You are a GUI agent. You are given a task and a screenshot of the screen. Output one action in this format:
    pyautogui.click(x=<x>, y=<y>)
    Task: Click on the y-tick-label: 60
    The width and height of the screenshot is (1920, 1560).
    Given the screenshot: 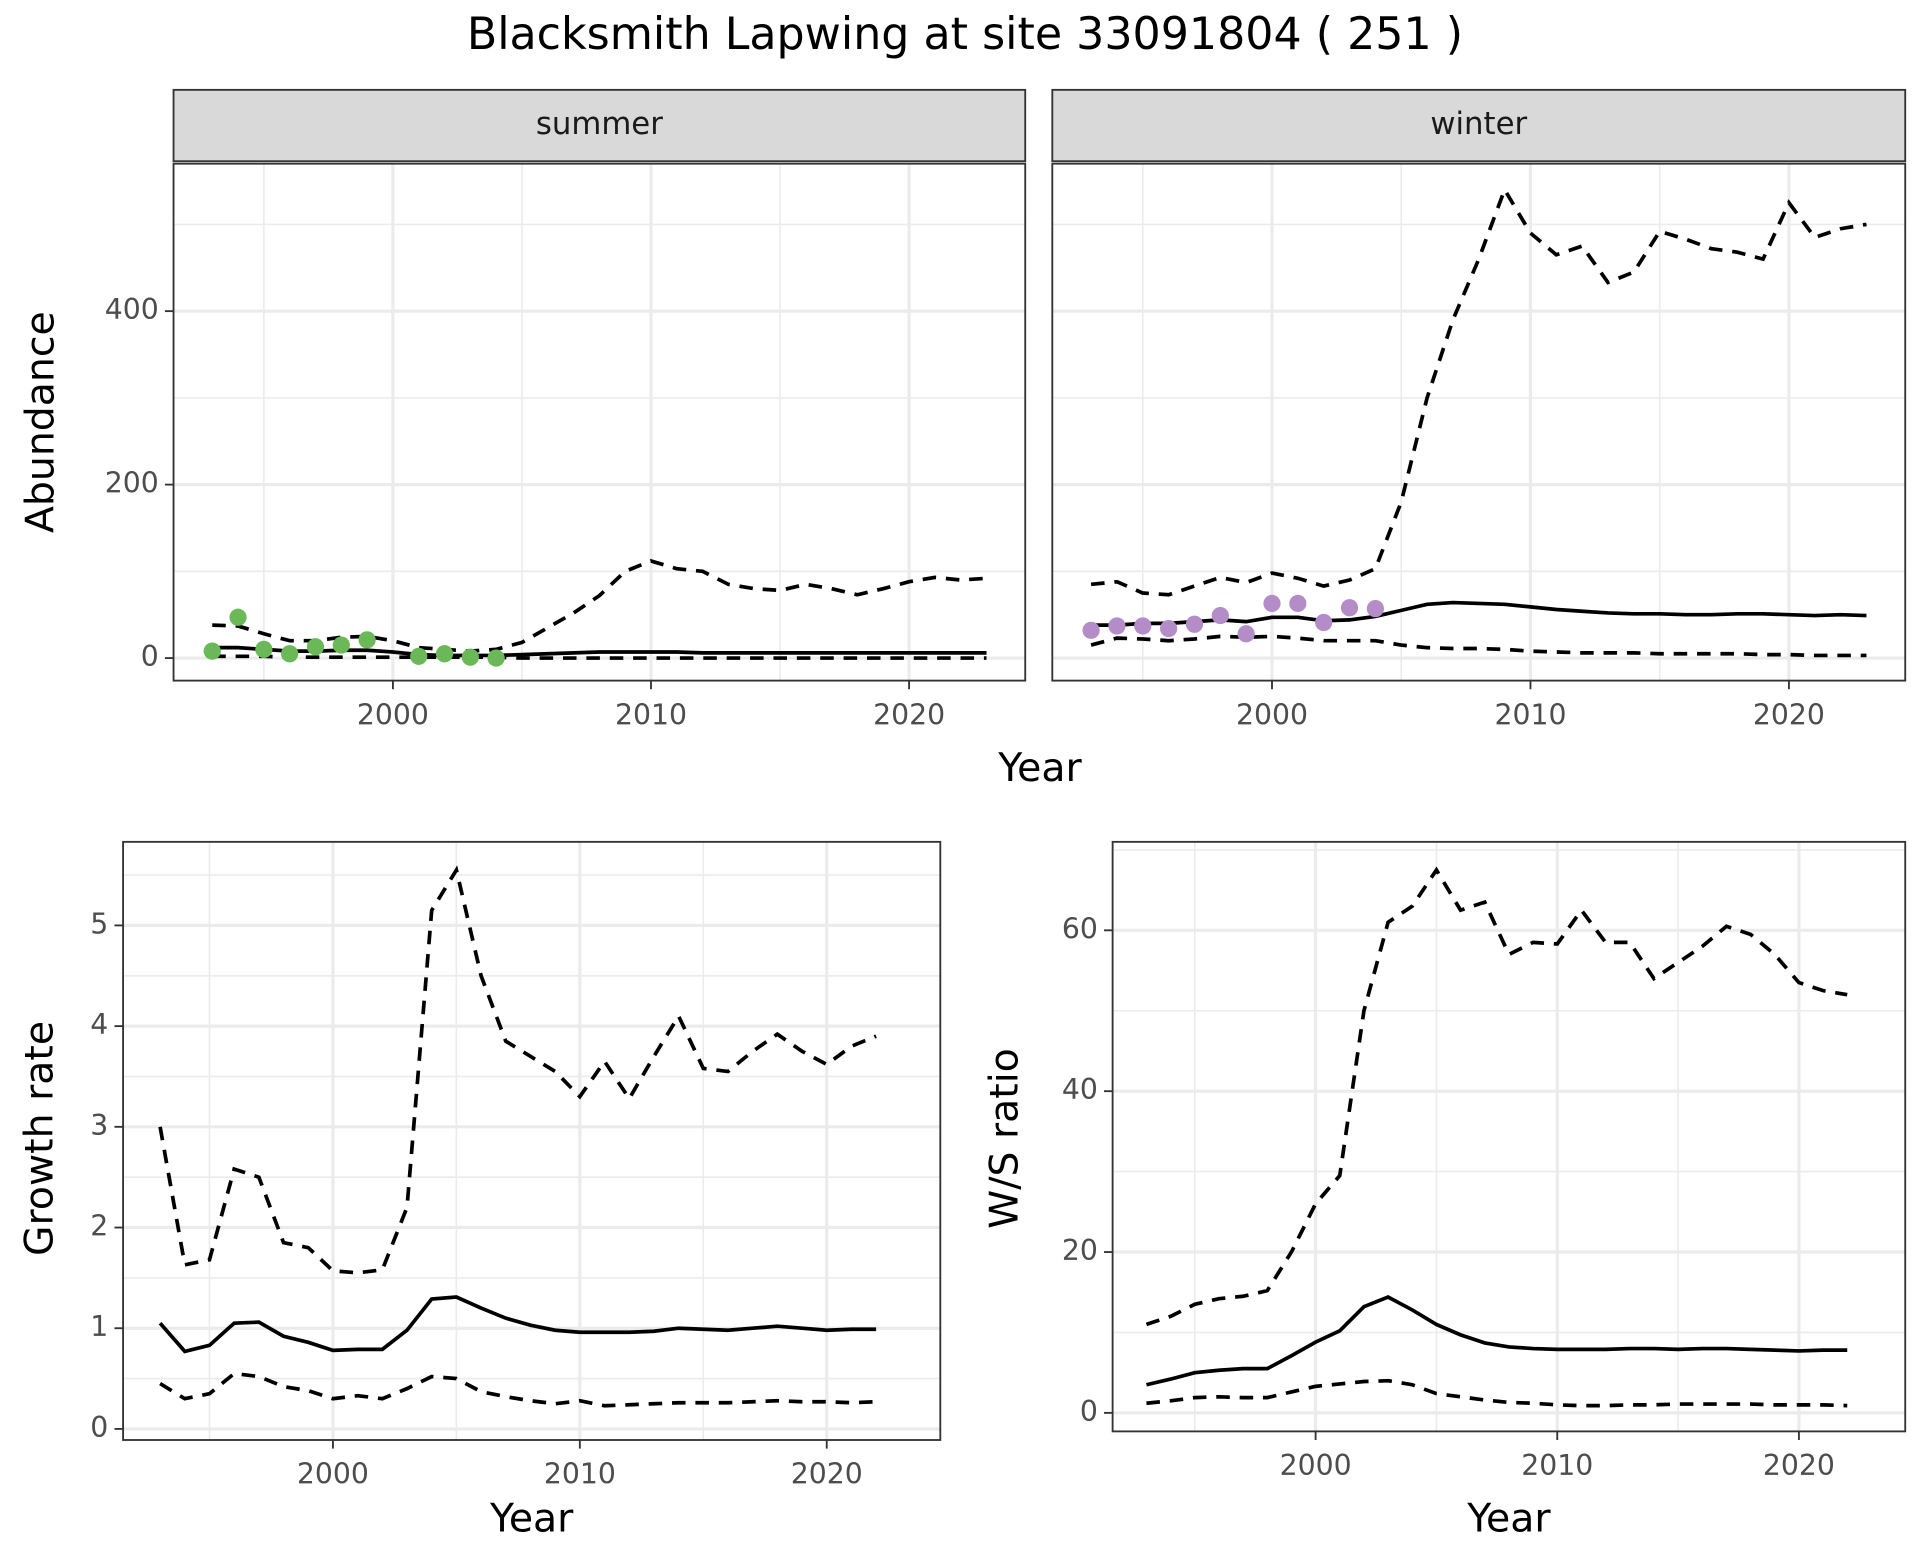 What is the action you would take?
    pyautogui.click(x=1080, y=928)
    